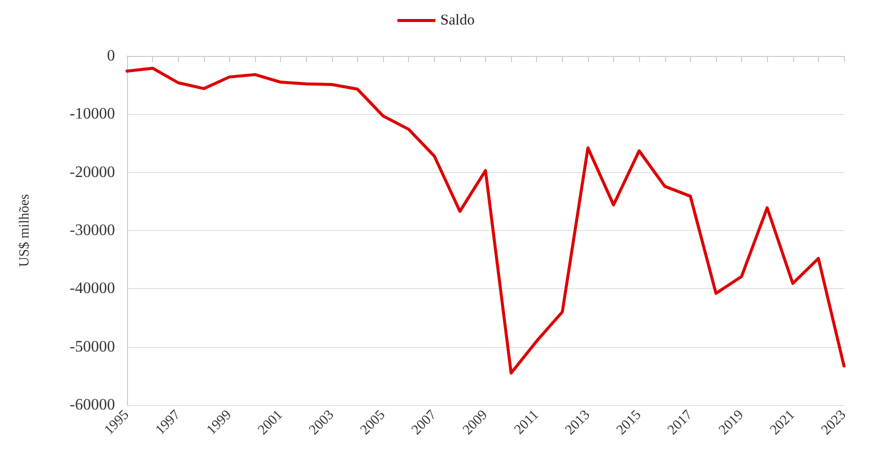 This screenshot has width=872, height=464. What do you see at coordinates (527, 423) in the screenshot?
I see `x-tick-label: 2011` at bounding box center [527, 423].